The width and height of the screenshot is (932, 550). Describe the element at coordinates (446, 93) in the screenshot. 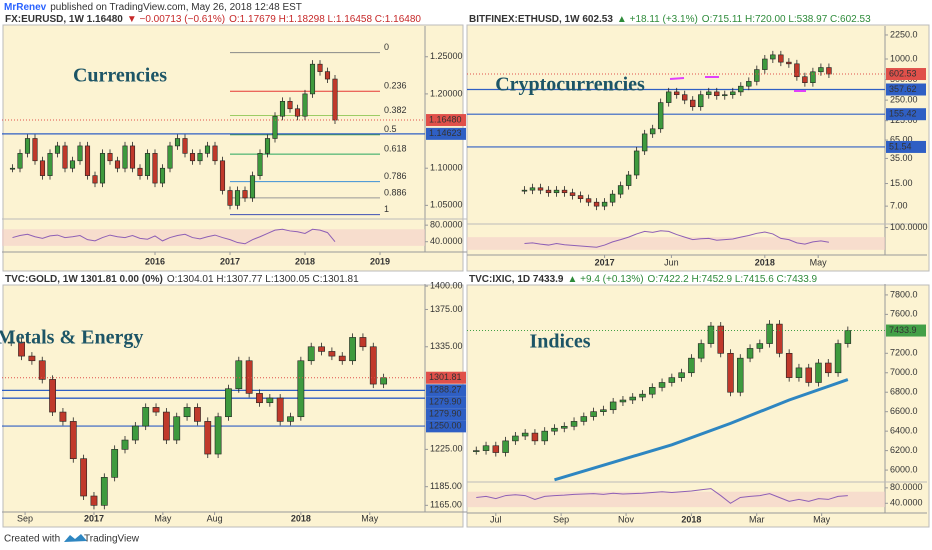

I see `y-tick-label: 1.20000` at that location.